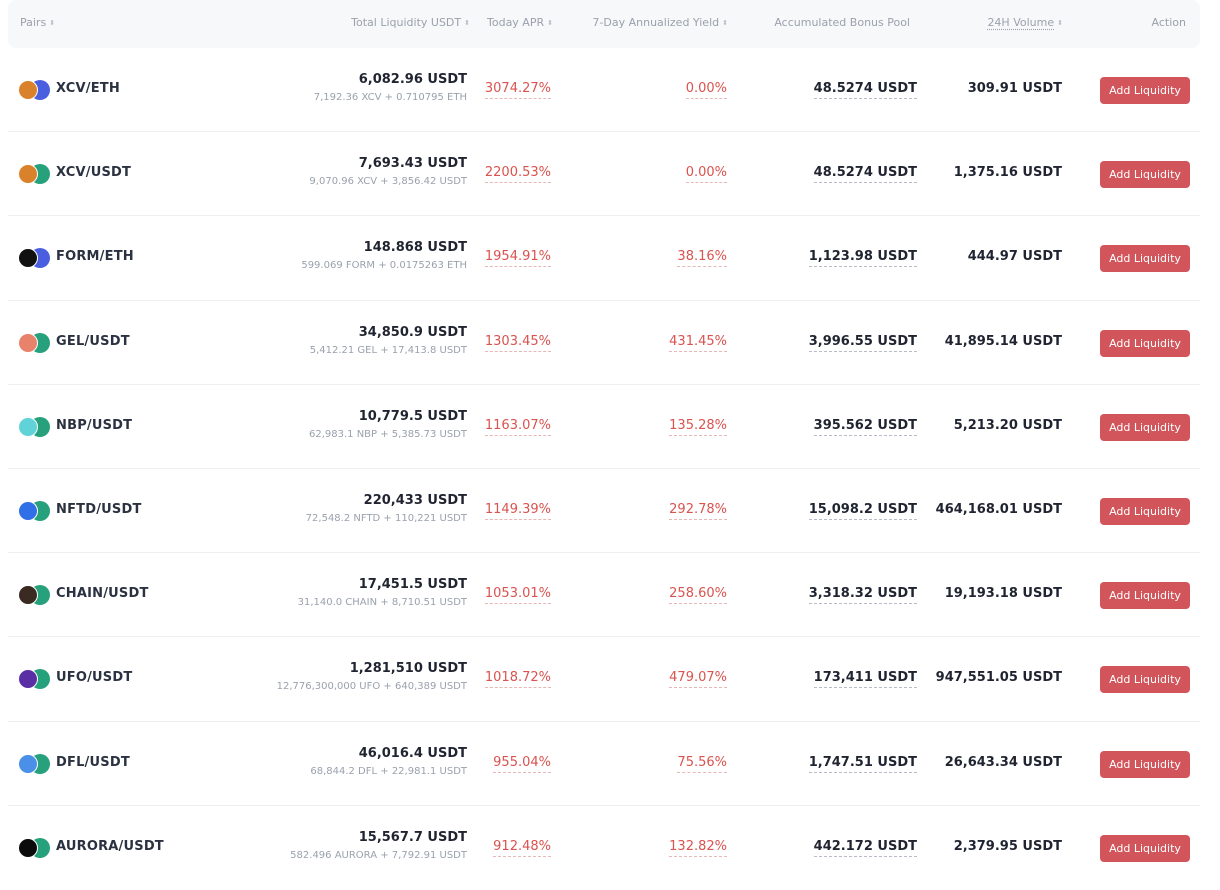 The width and height of the screenshot is (1220, 890). What do you see at coordinates (517, 90) in the screenshot?
I see `today-apr-value: 3074.27%` at bounding box center [517, 90].